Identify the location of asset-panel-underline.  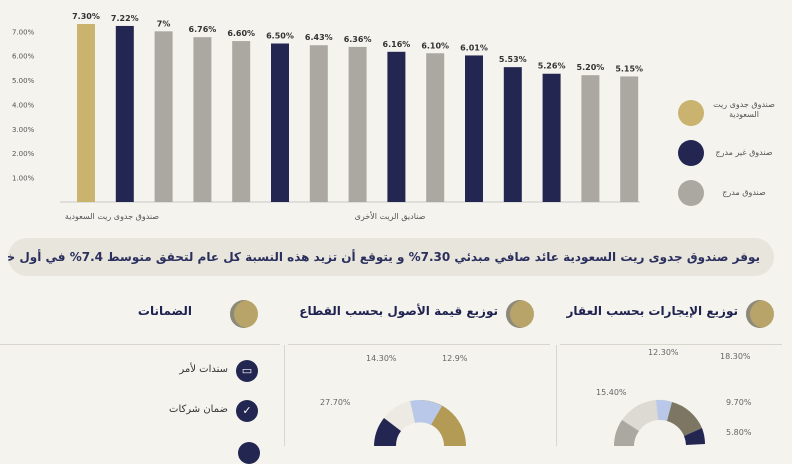
(419, 344).